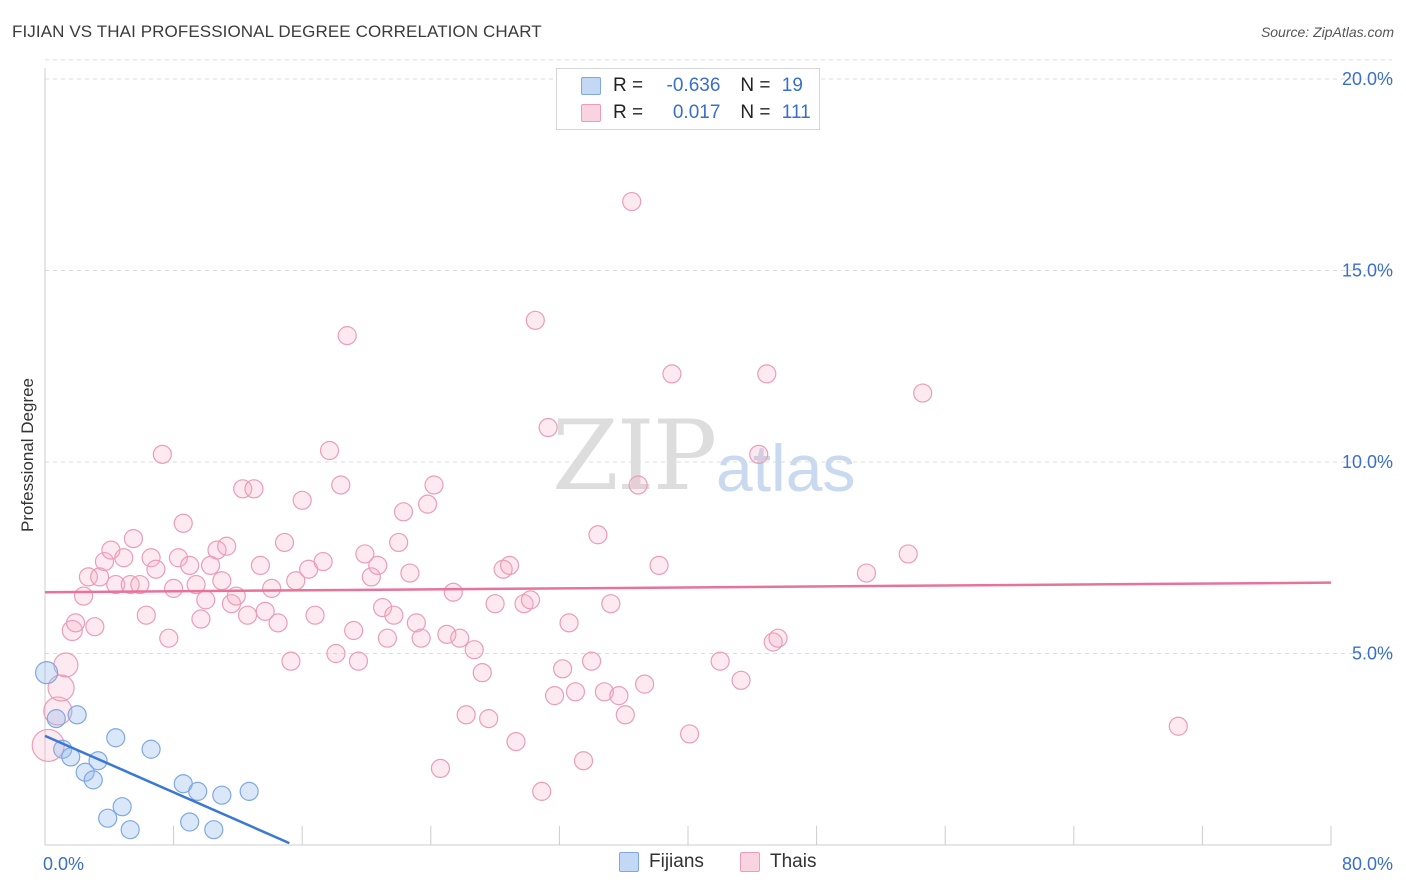  I want to click on legend-r-value-fijians: -0.636, so click(693, 85).